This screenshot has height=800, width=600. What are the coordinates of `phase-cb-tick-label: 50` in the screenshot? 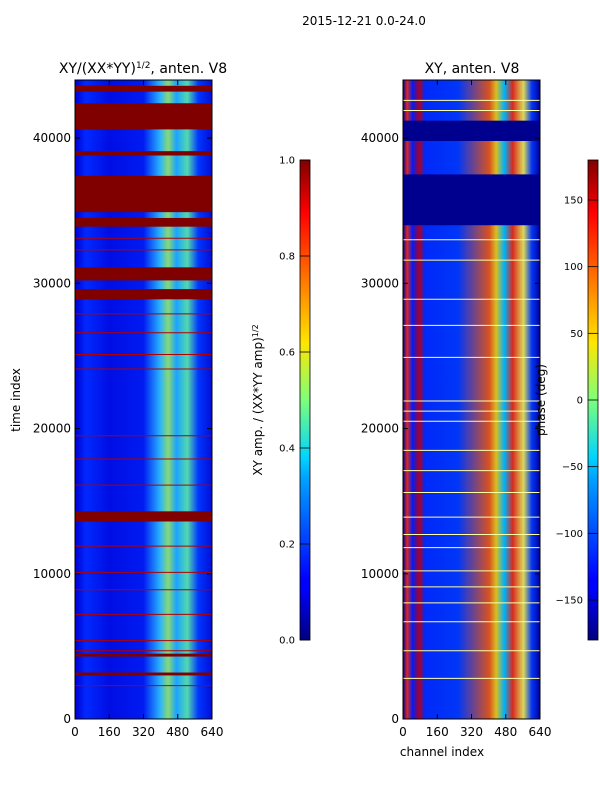 It's located at (576, 334).